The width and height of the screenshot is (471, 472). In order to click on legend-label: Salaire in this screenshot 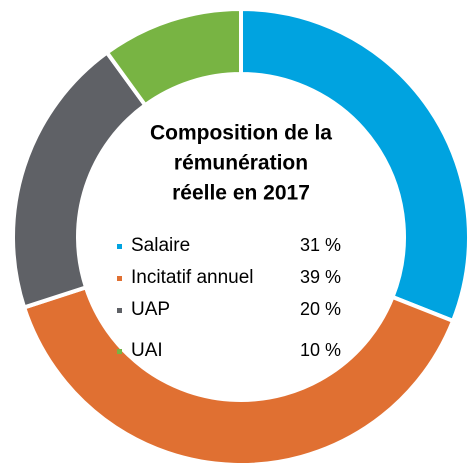, I will do `click(160, 245)`.